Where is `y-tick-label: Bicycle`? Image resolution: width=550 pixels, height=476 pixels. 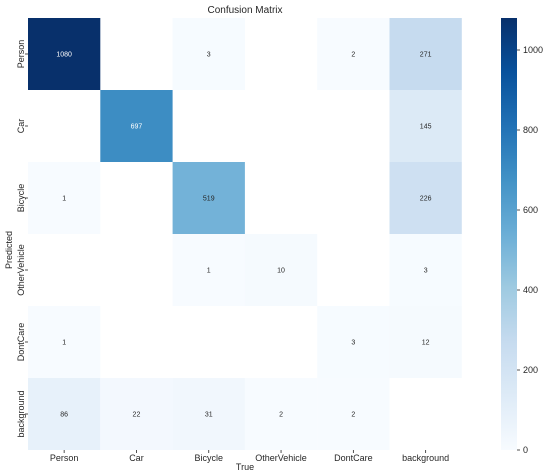 y-tick-label: Bicycle is located at coordinates (21, 198).